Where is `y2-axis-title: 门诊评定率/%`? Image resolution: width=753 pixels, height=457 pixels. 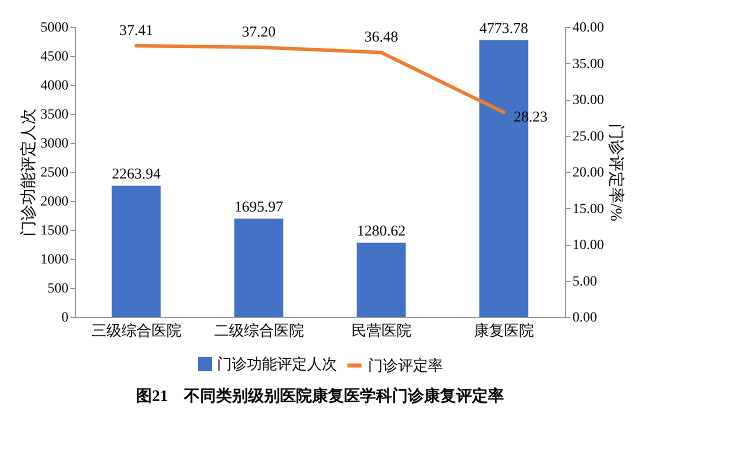
y2-axis-title: 门诊评定率/% is located at coordinates (616, 173).